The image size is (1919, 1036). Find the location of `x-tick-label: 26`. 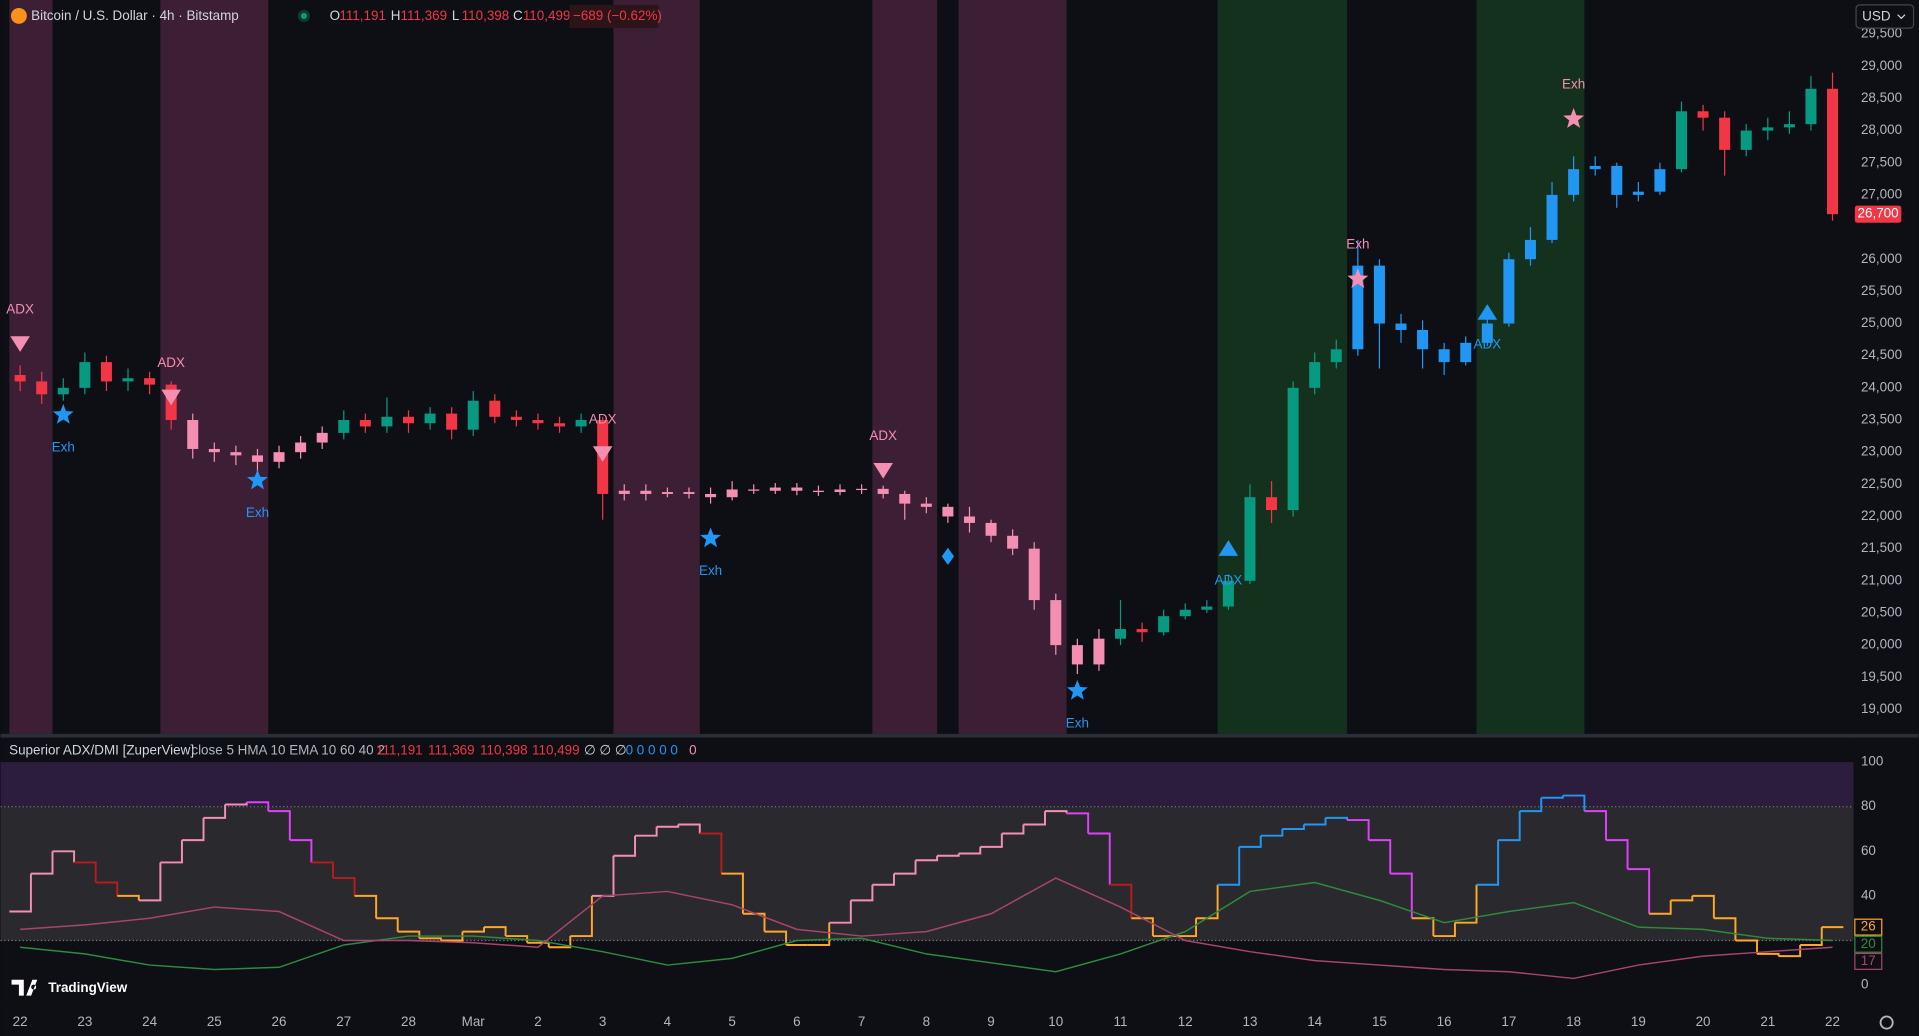

x-tick-label: 26 is located at coordinates (279, 1021).